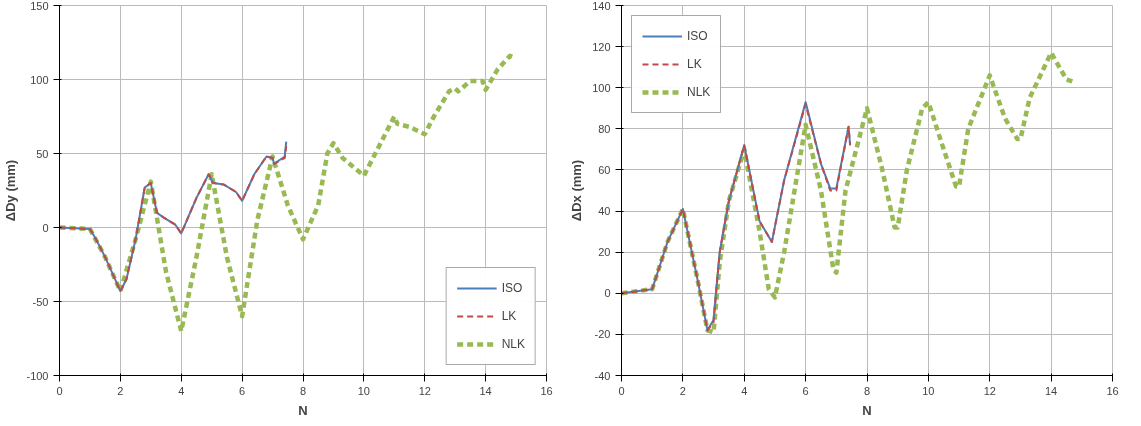  What do you see at coordinates (42, 153) in the screenshot?
I see `y-tick-label: 50` at bounding box center [42, 153].